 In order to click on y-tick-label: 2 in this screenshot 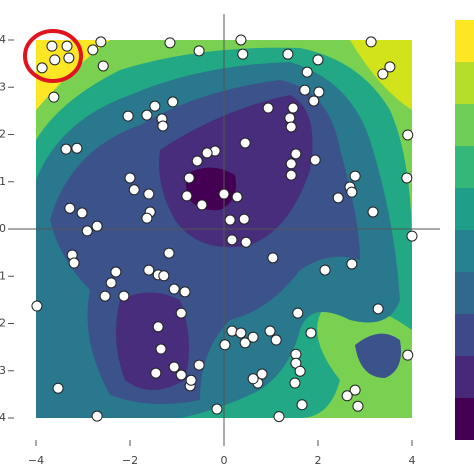, I will do `click(3, 134)`.